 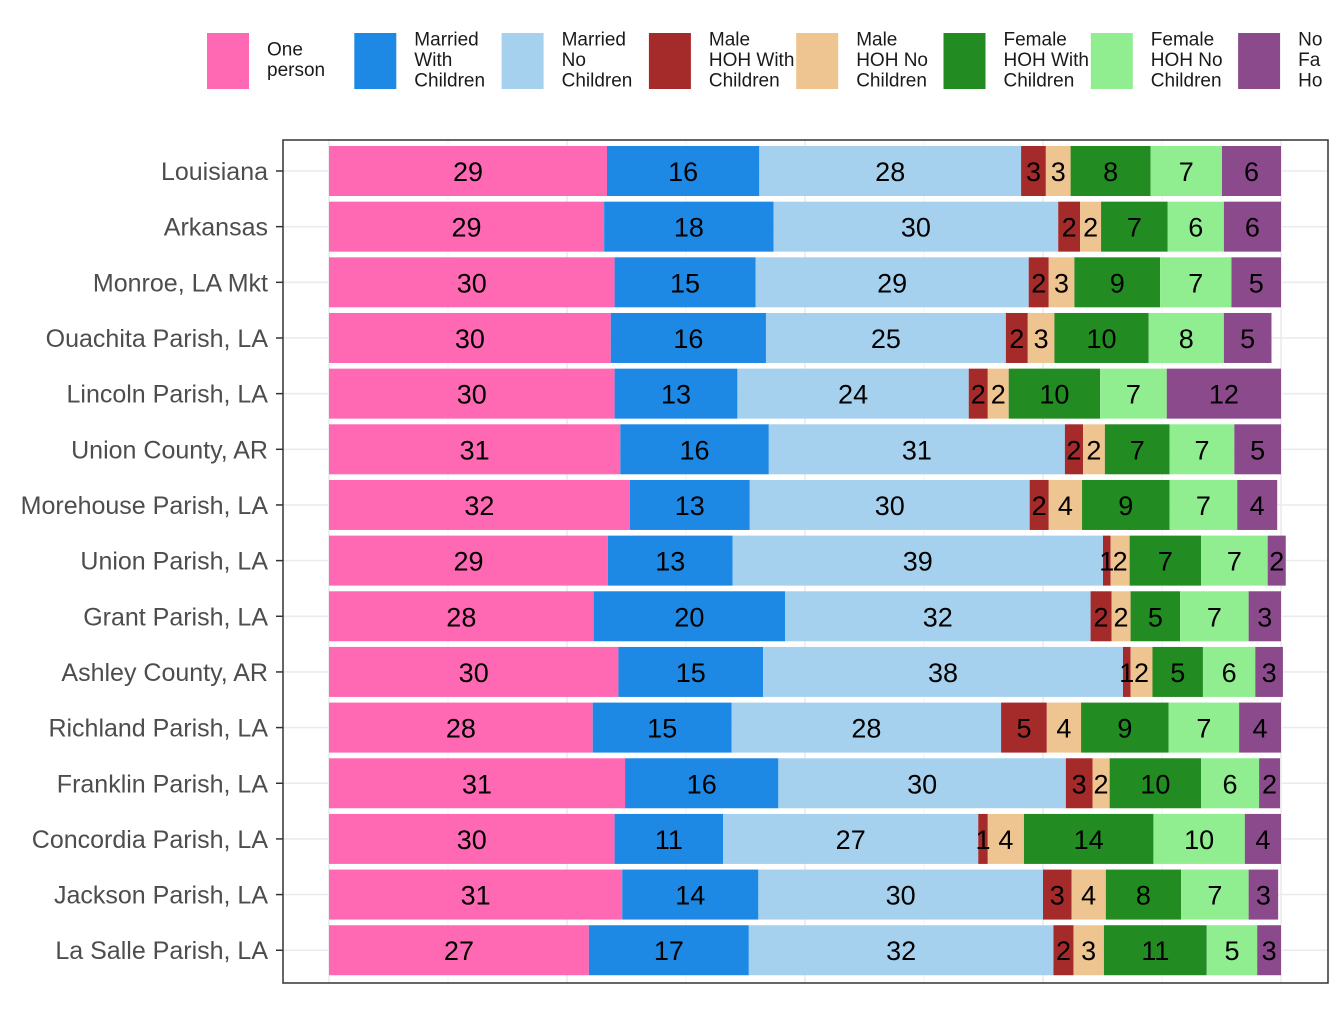 I want to click on legend-label-line: person, so click(x=296, y=70).